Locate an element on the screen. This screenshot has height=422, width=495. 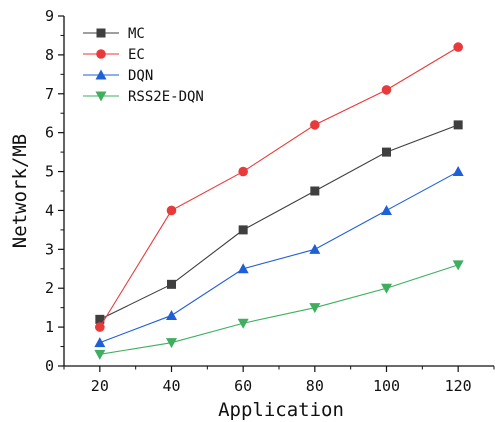
y-axis-title: Network/MB is located at coordinates (20, 191).